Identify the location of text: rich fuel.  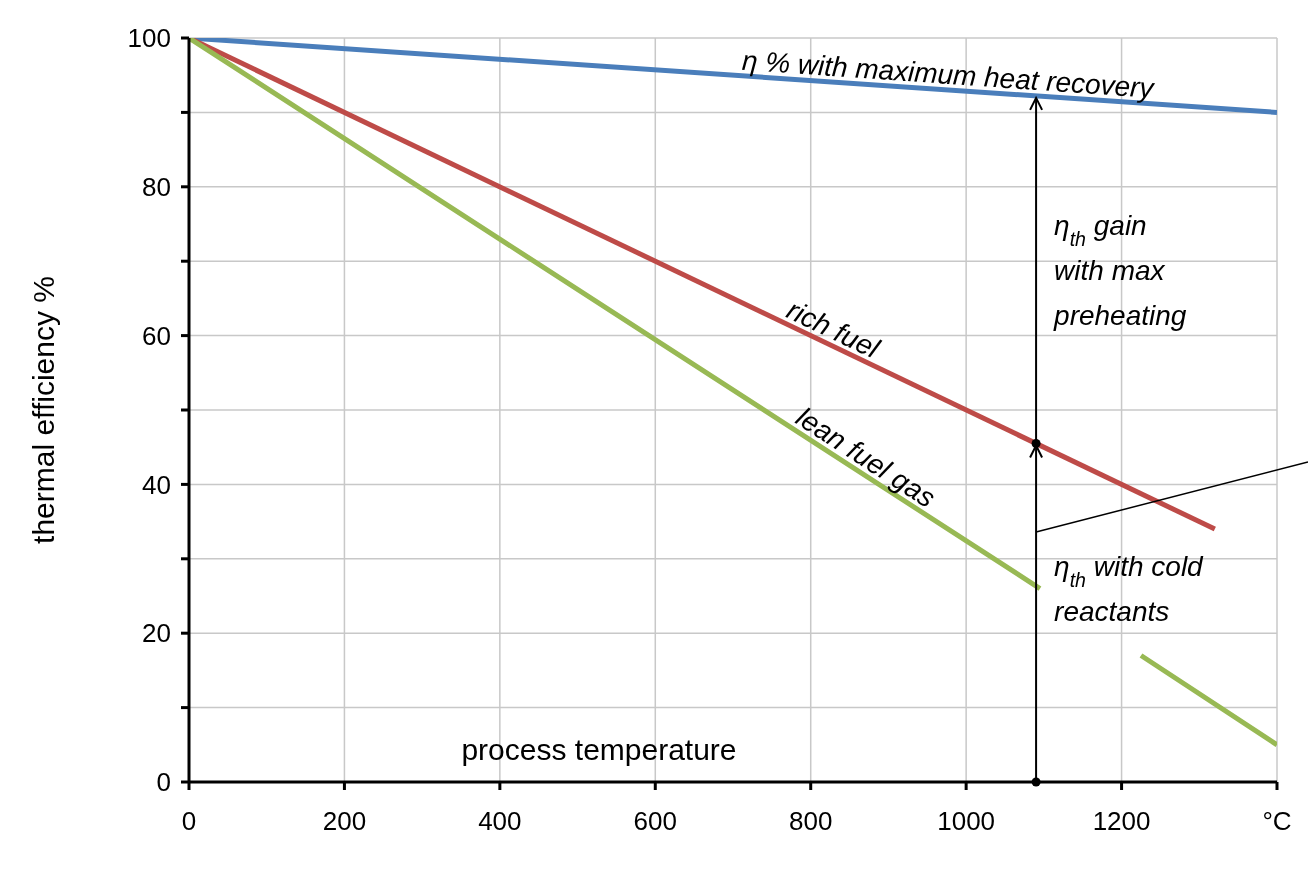
(833, 329).